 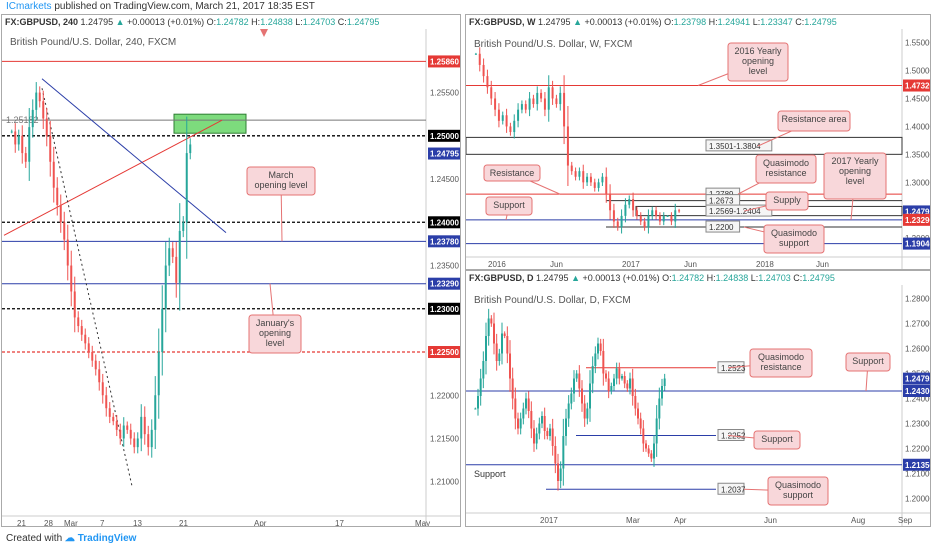 What do you see at coordinates (87, 287) in the screenshot?
I see `h4-trendline-dotted` at bounding box center [87, 287].